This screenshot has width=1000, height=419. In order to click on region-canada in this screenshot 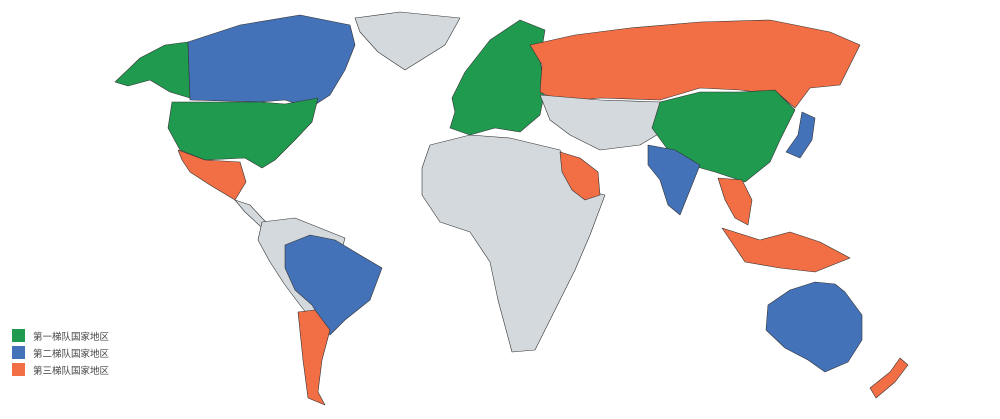, I will do `click(271, 61)`.